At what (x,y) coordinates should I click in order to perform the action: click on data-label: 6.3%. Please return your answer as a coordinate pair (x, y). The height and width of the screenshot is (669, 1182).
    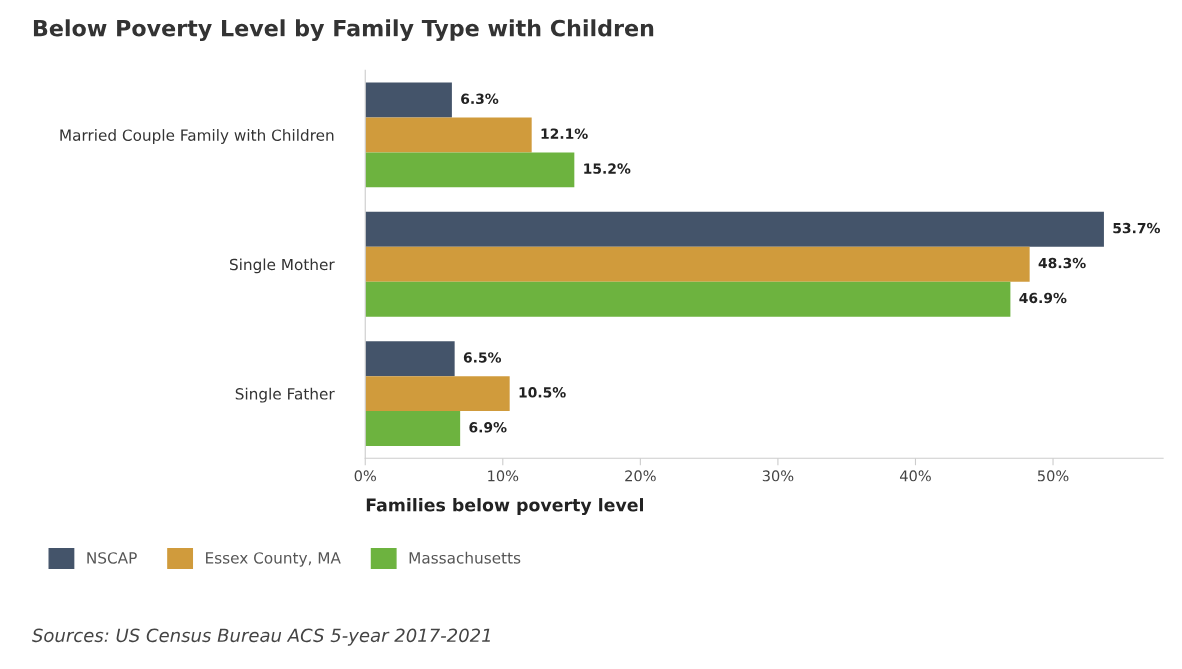
    Looking at the image, I should click on (480, 99).